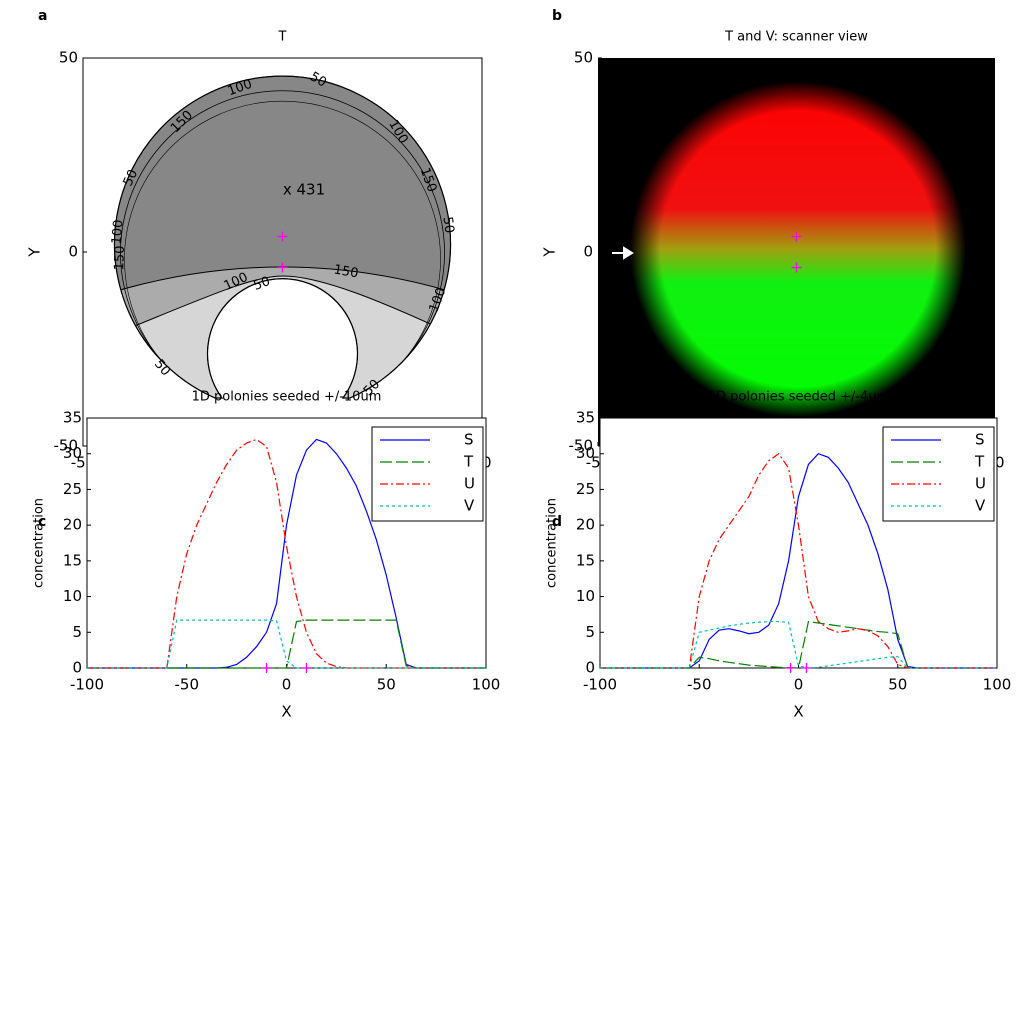  Describe the element at coordinates (282, 37) in the screenshot. I see `chart-title: T` at that location.